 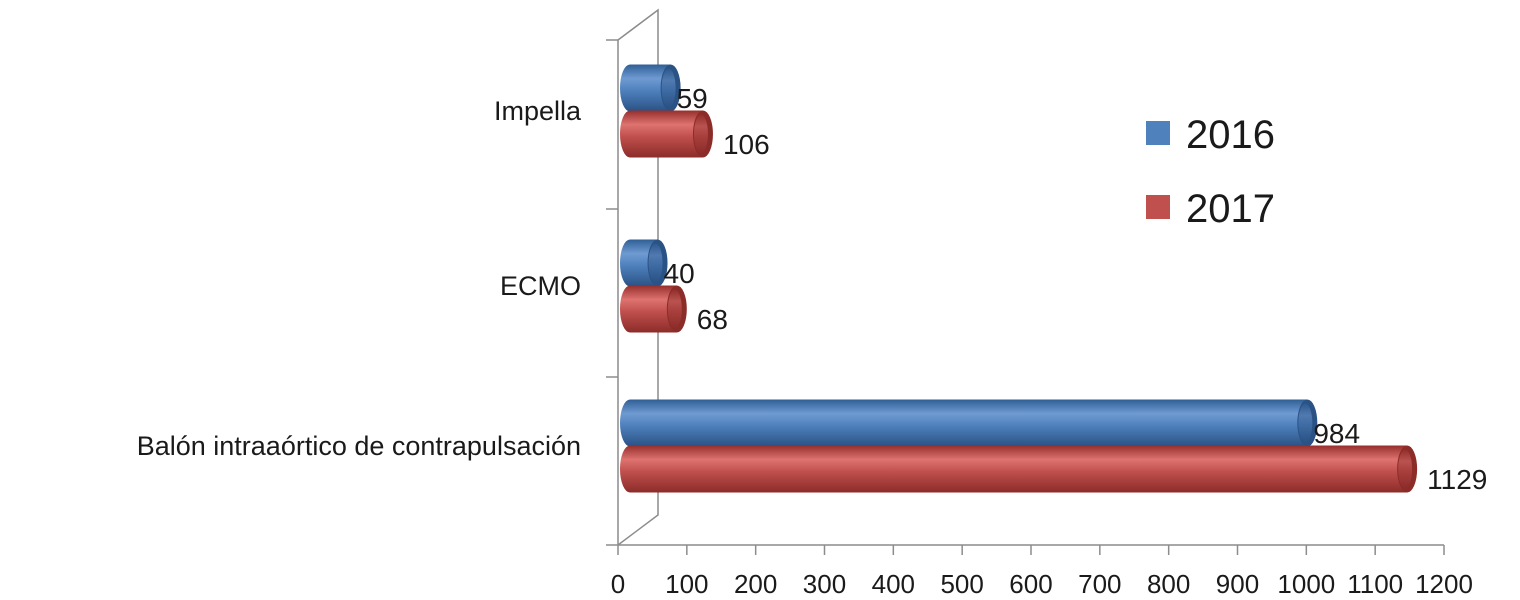 What do you see at coordinates (1099, 584) in the screenshot?
I see `x-tick-label: 700` at bounding box center [1099, 584].